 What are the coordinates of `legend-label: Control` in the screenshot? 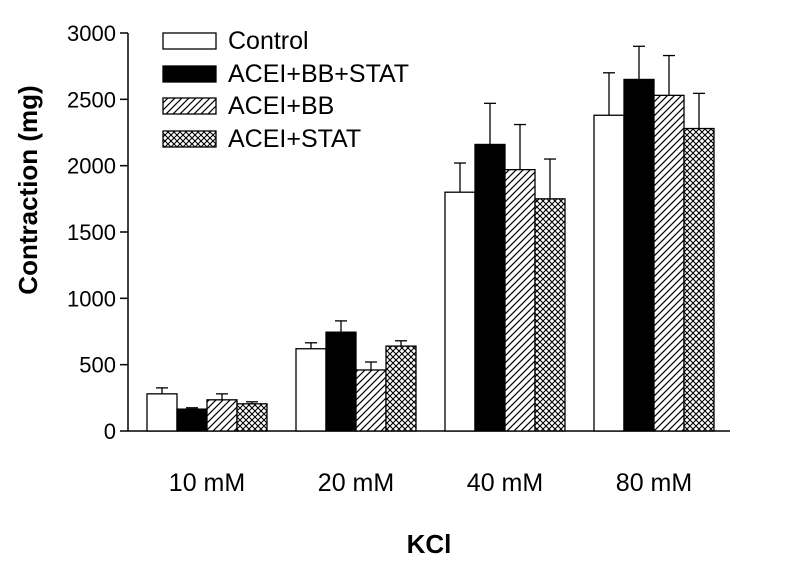 It's located at (268, 41).